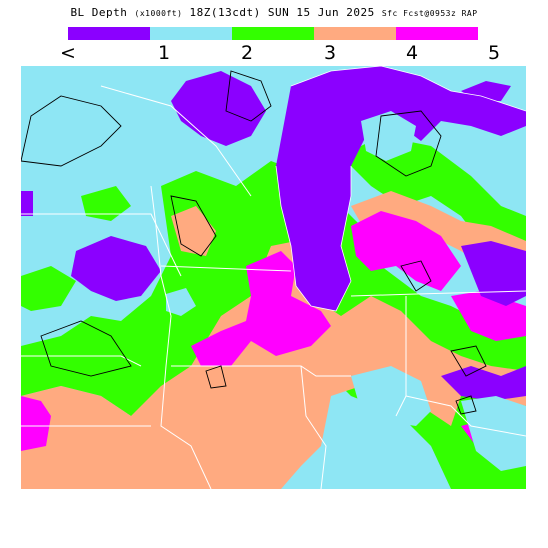  Describe the element at coordinates (493, 433) in the screenshot. I see `field-cyan-se2` at that location.